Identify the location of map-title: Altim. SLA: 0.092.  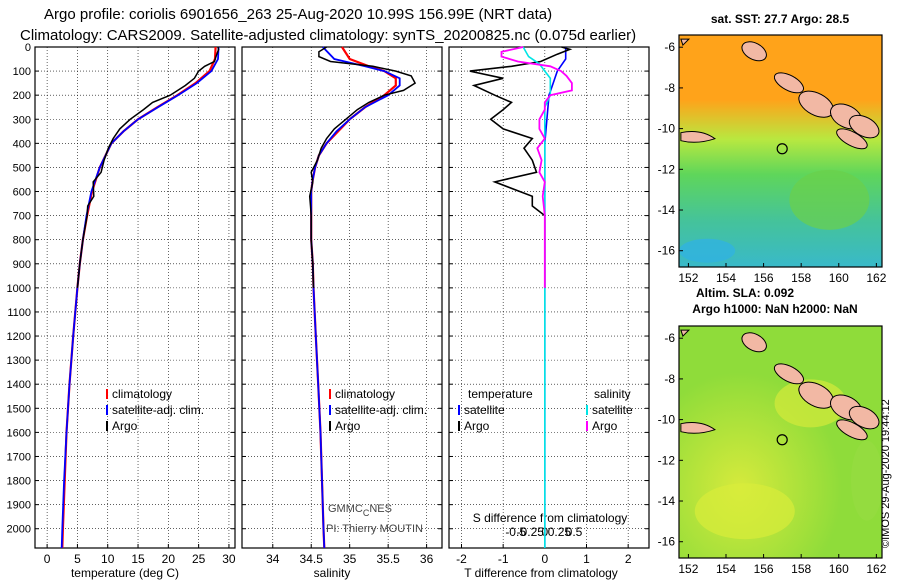
(745, 293).